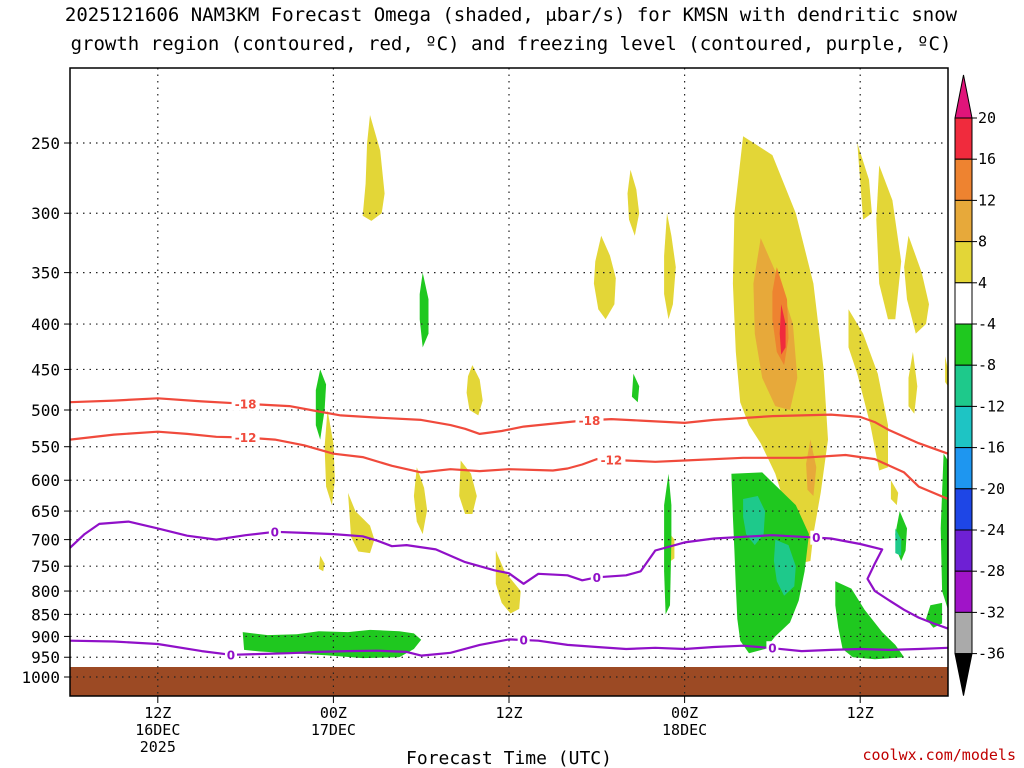  Describe the element at coordinates (45, 540) in the screenshot. I see `y-tick-label: 700` at that location.